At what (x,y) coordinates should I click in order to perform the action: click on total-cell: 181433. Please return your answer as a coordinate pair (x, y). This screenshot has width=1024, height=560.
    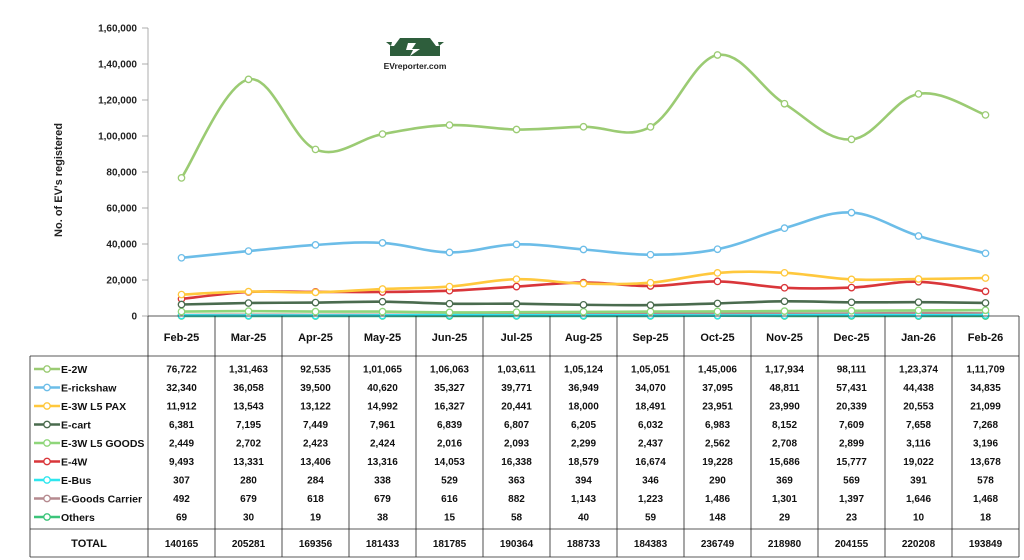
    Looking at the image, I should click on (383, 544).